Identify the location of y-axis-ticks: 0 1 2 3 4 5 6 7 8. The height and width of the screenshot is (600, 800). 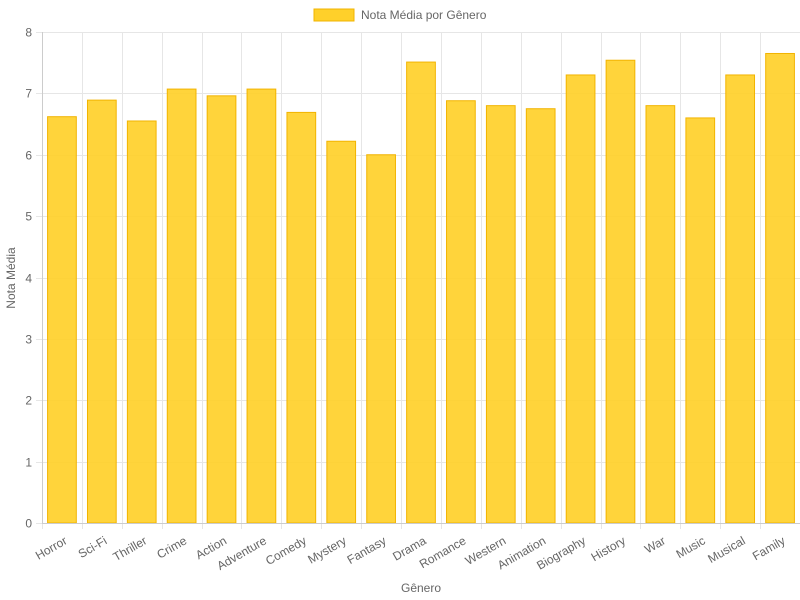
(28, 278).